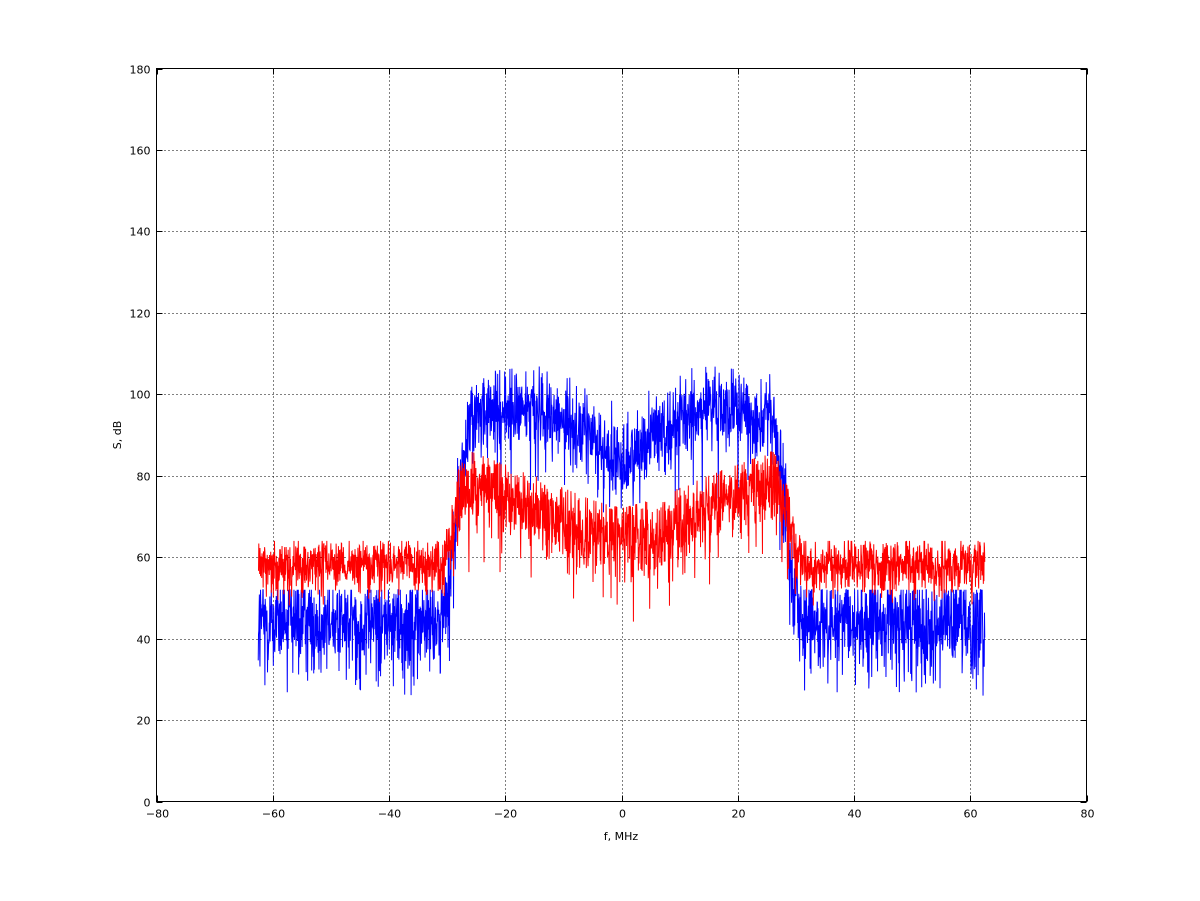 The image size is (1200, 901). What do you see at coordinates (621, 536) in the screenshot?
I see `series-line` at bounding box center [621, 536].